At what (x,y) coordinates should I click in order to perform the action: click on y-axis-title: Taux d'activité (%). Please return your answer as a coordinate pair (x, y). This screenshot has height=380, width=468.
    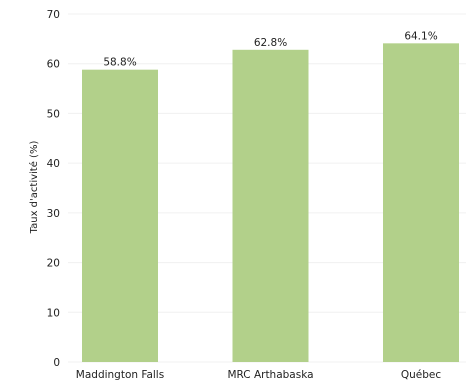
    Looking at the image, I should click on (34, 188).